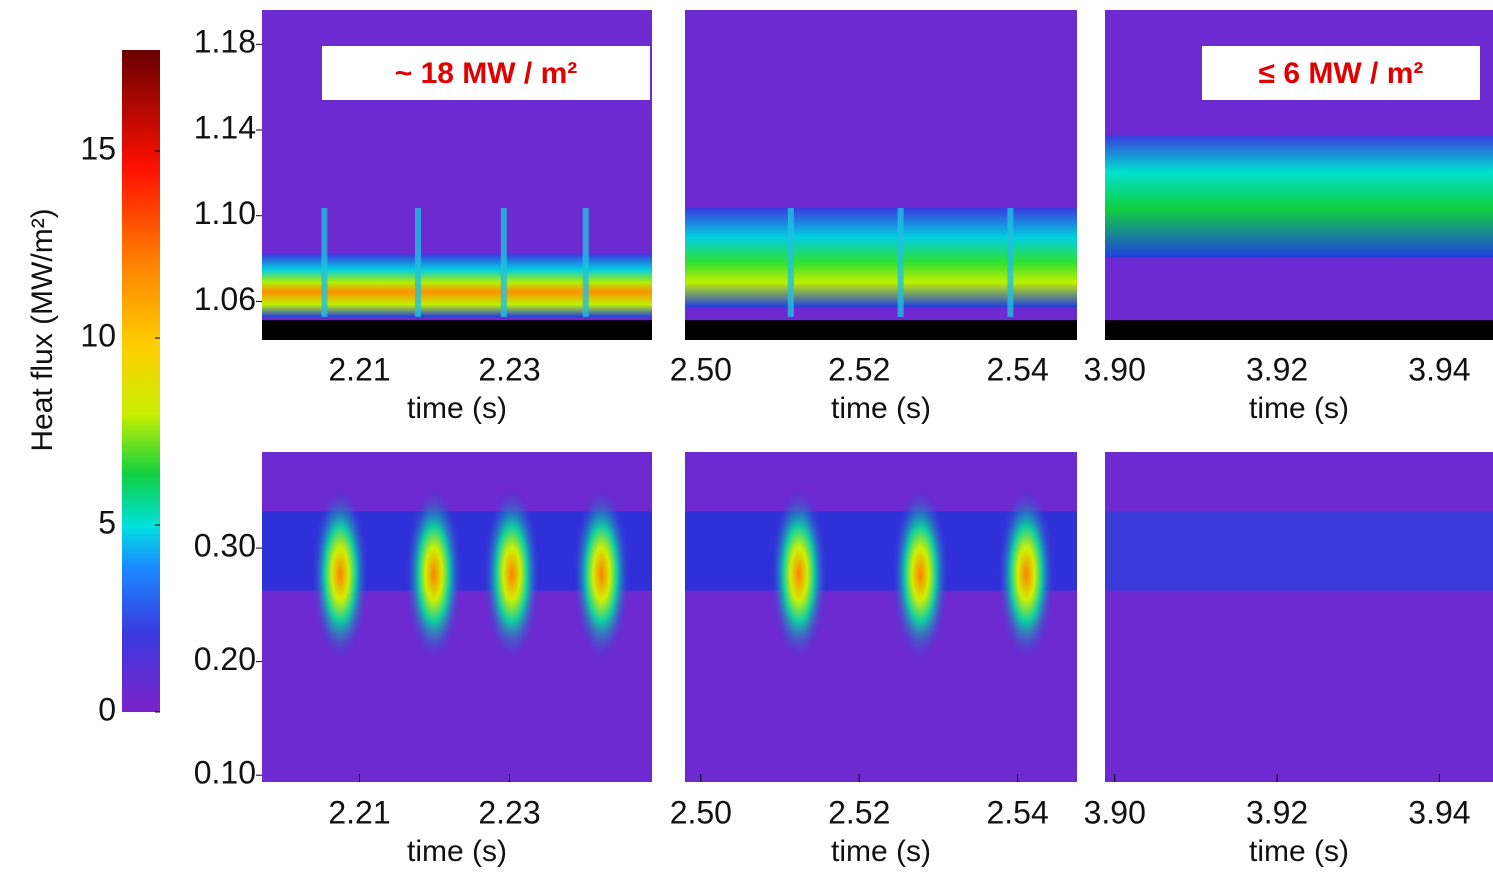 The height and width of the screenshot is (872, 1493). What do you see at coordinates (107, 522) in the screenshot?
I see `y-tick-label: 5` at bounding box center [107, 522].